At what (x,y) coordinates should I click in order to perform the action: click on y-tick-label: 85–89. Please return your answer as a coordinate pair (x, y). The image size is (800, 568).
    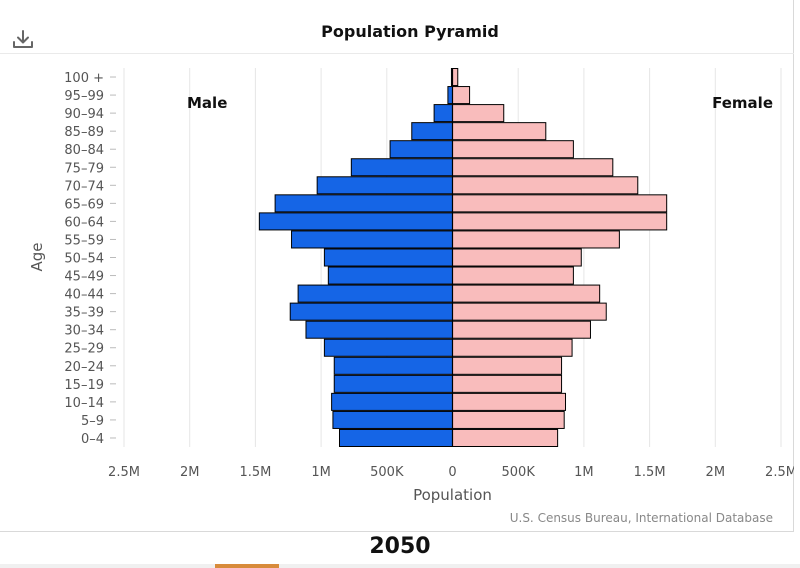
    Looking at the image, I should click on (84, 132).